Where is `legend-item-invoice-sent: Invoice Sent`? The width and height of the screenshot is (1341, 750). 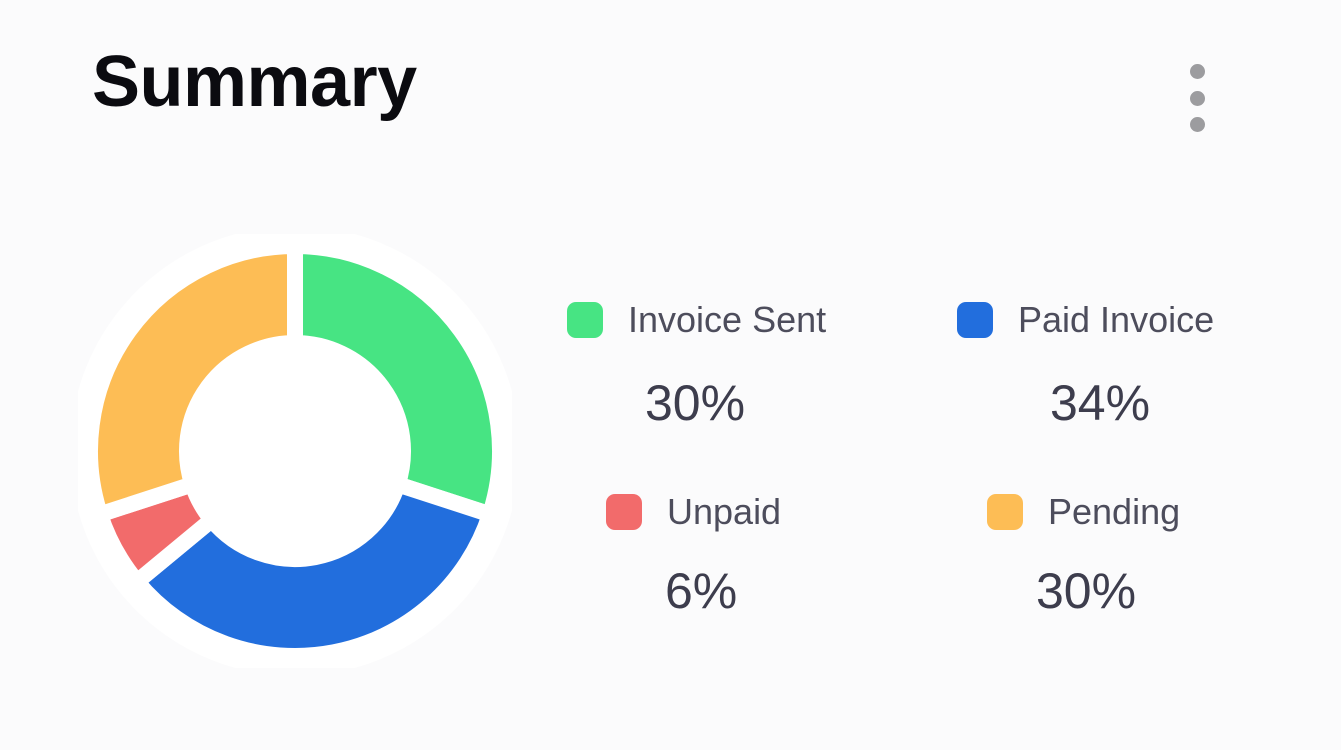 legend-item-invoice-sent: Invoice Sent is located at coordinates (696, 320).